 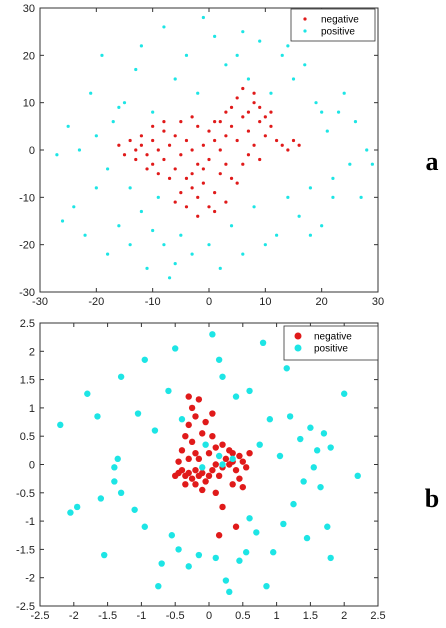 I want to click on y-tick-label: -20, so click(x=27, y=246).